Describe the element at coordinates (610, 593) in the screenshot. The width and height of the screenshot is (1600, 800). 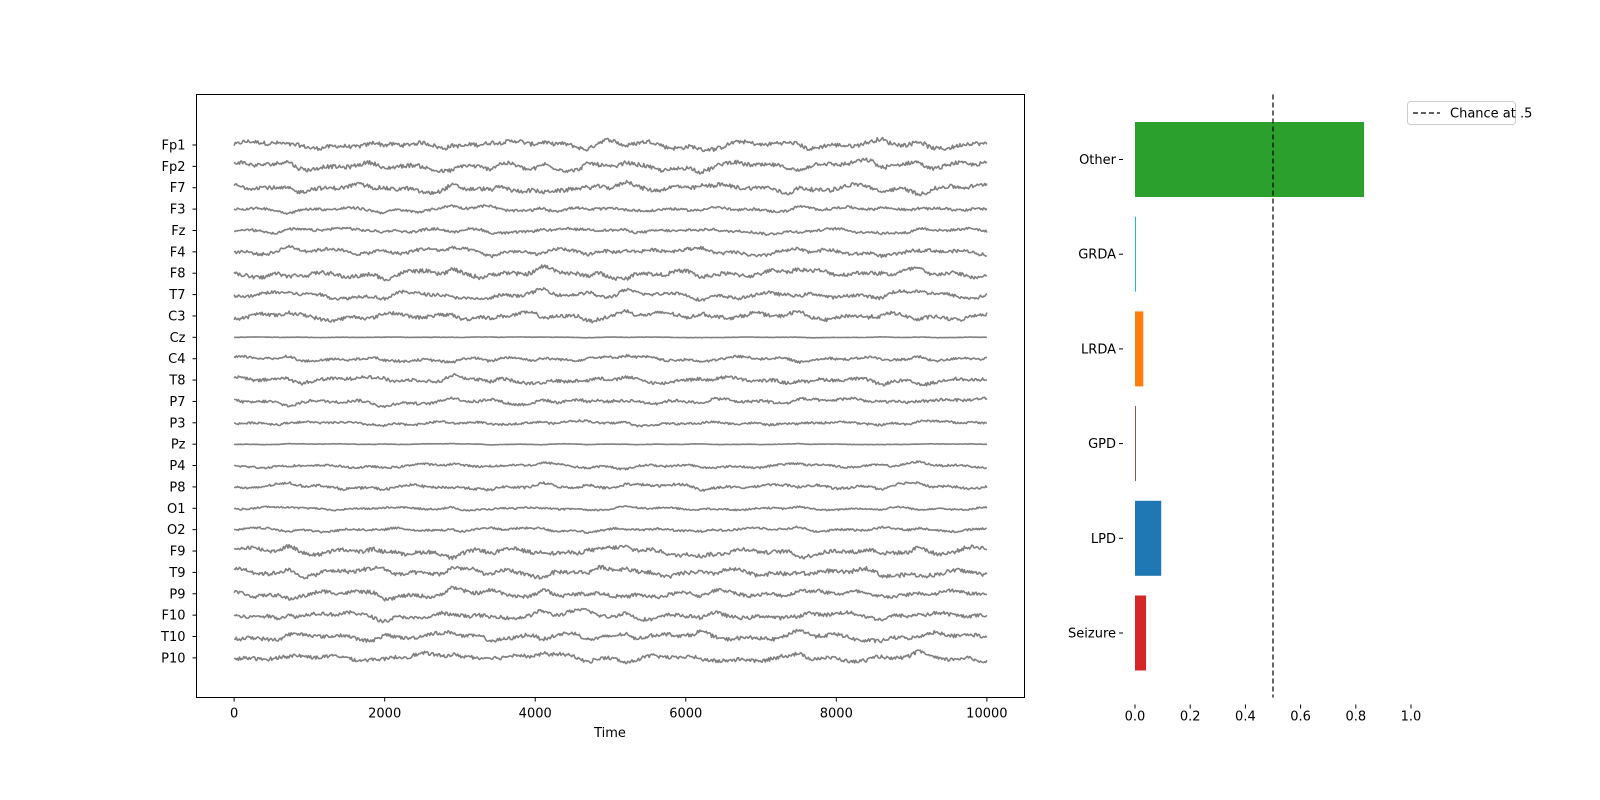
I see `eeg-trace-p9` at that location.